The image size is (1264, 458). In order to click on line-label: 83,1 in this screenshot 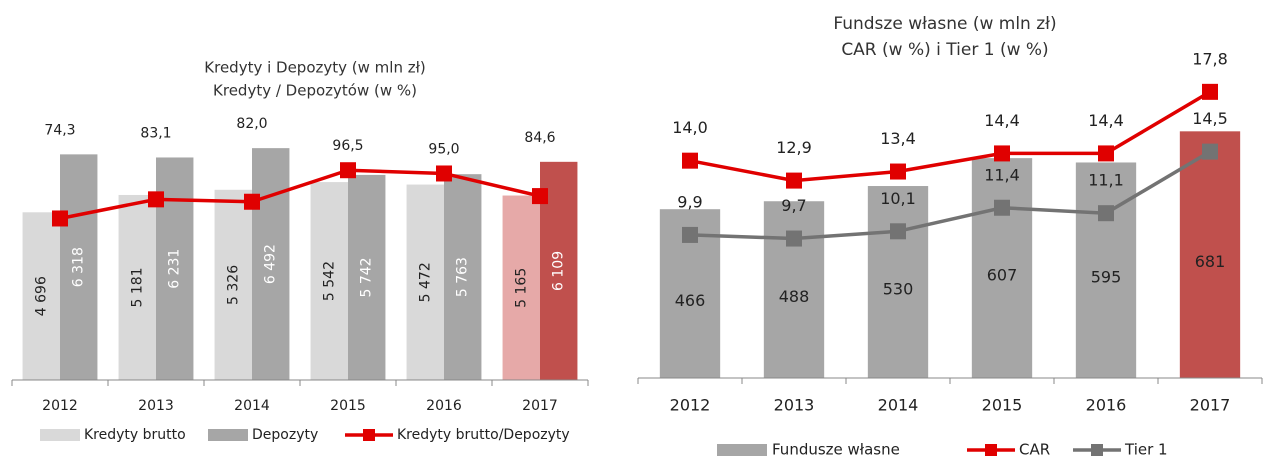, I will do `click(155, 133)`.